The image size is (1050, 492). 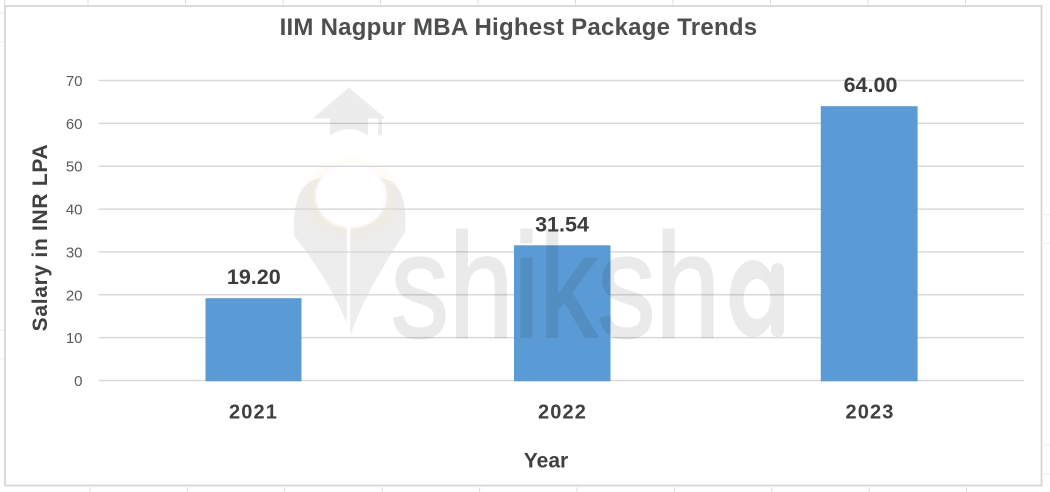 What do you see at coordinates (870, 413) in the screenshot?
I see `svg-text: 2023` at bounding box center [870, 413].